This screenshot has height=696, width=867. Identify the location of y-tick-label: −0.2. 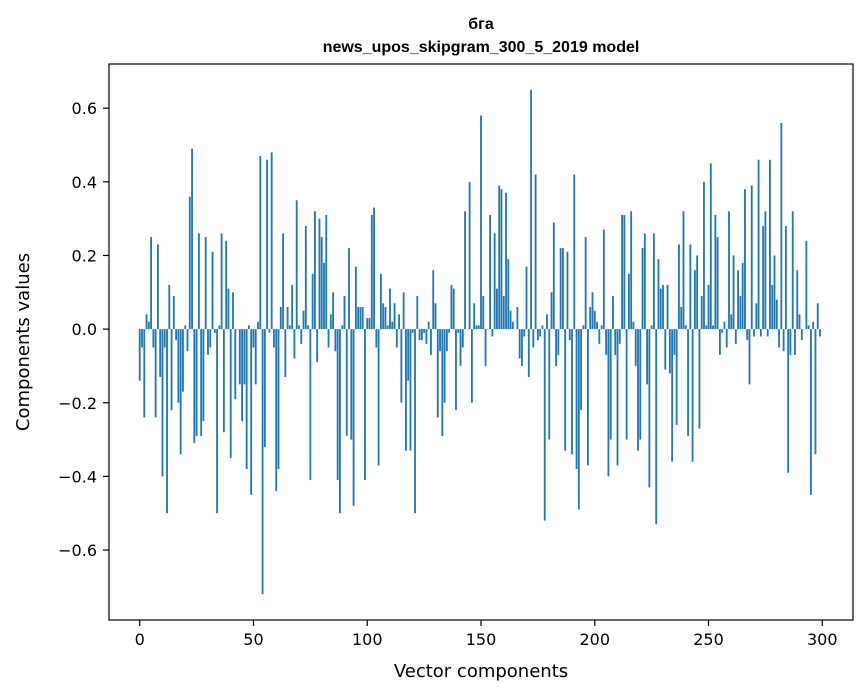
(77, 403).